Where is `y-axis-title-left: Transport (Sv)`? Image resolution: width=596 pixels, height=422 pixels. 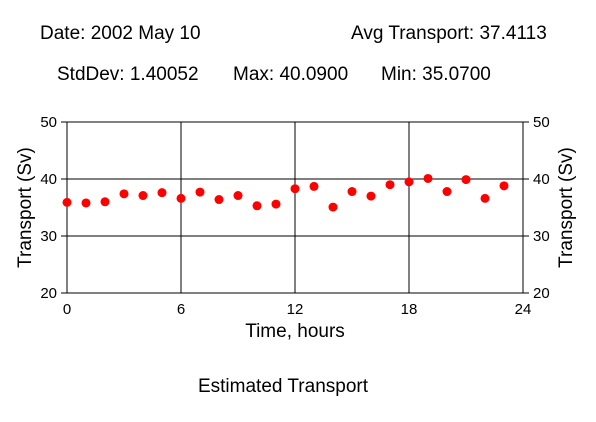 y-axis-title-left: Transport (Sv) is located at coordinates (25, 207).